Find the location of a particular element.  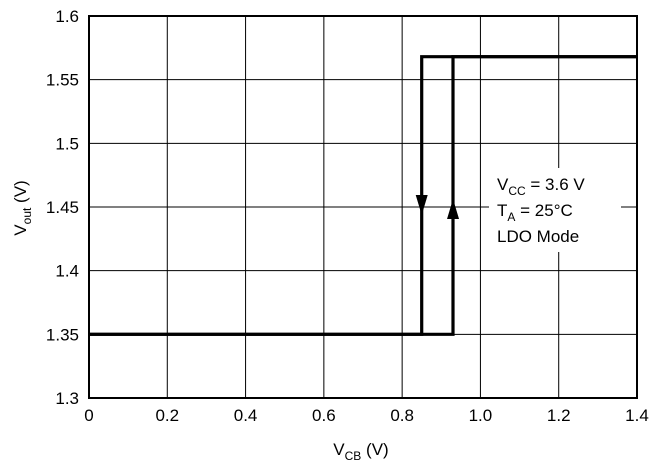

series-falling-arrow is located at coordinates (421, 205).